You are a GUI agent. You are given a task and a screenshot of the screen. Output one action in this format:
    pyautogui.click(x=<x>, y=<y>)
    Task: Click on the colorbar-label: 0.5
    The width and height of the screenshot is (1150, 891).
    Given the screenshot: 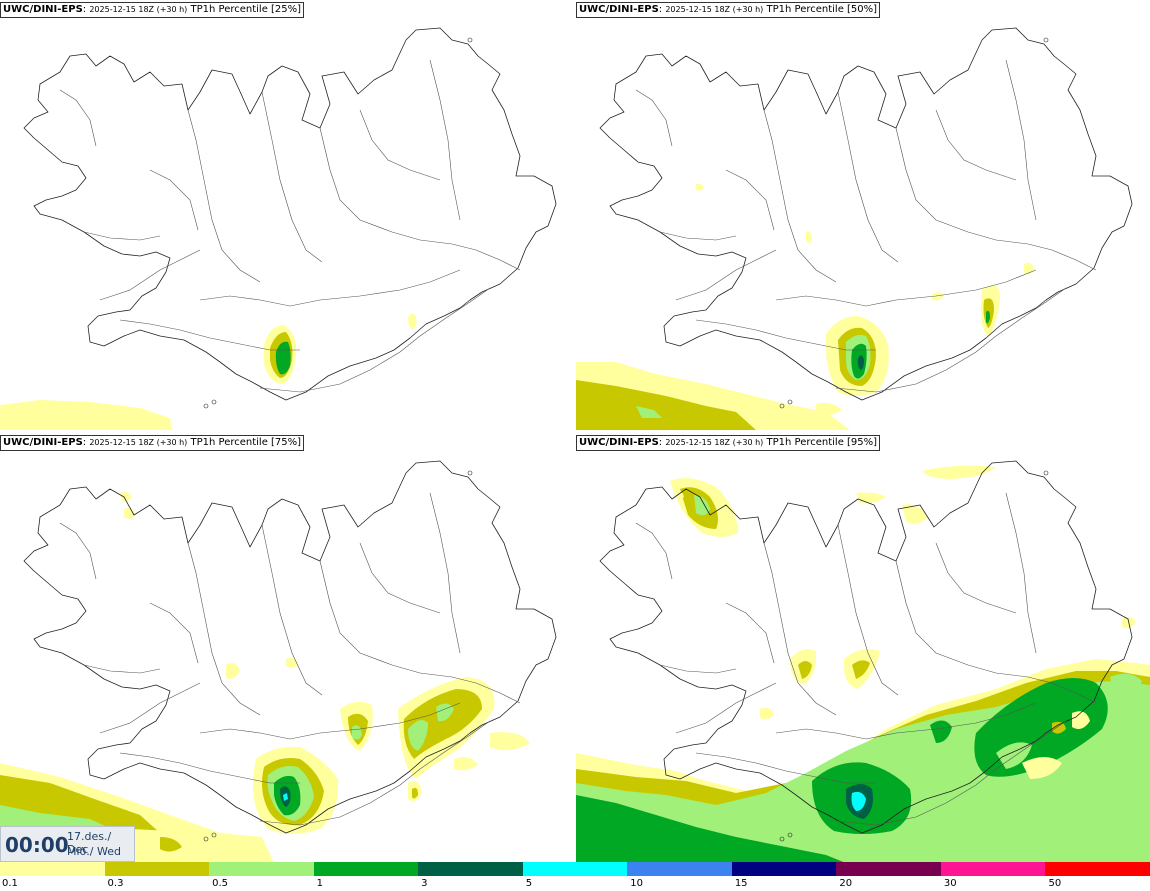 What is the action you would take?
    pyautogui.click(x=220, y=883)
    